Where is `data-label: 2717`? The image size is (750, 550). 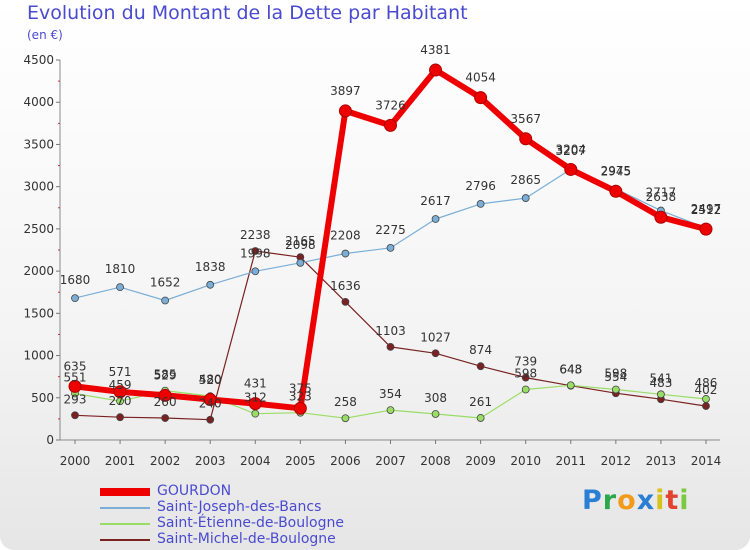
data-label: 2717 is located at coordinates (661, 193).